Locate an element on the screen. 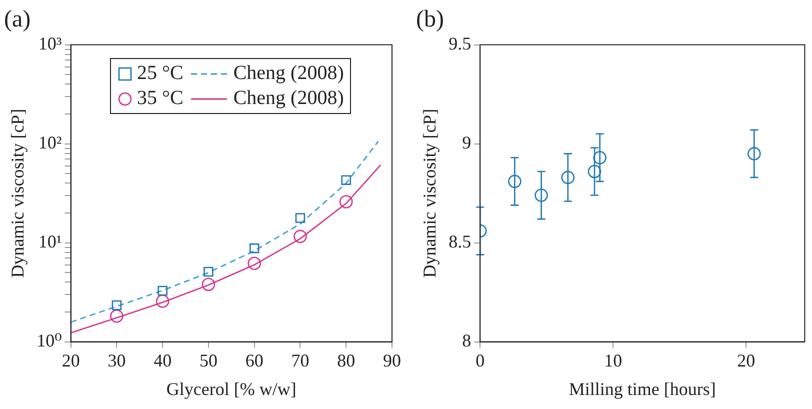  x-tick-label: 10 is located at coordinates (613, 360).